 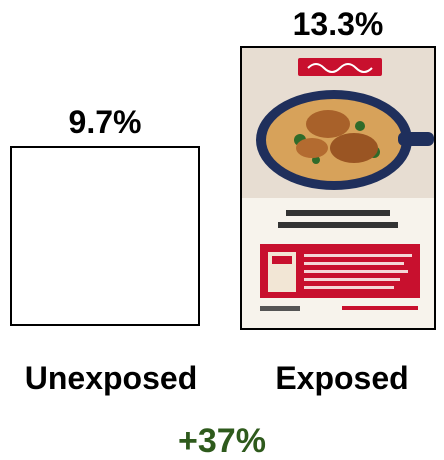 What do you see at coordinates (105, 122) in the screenshot?
I see `value-label-unexposed: 9.7%` at bounding box center [105, 122].